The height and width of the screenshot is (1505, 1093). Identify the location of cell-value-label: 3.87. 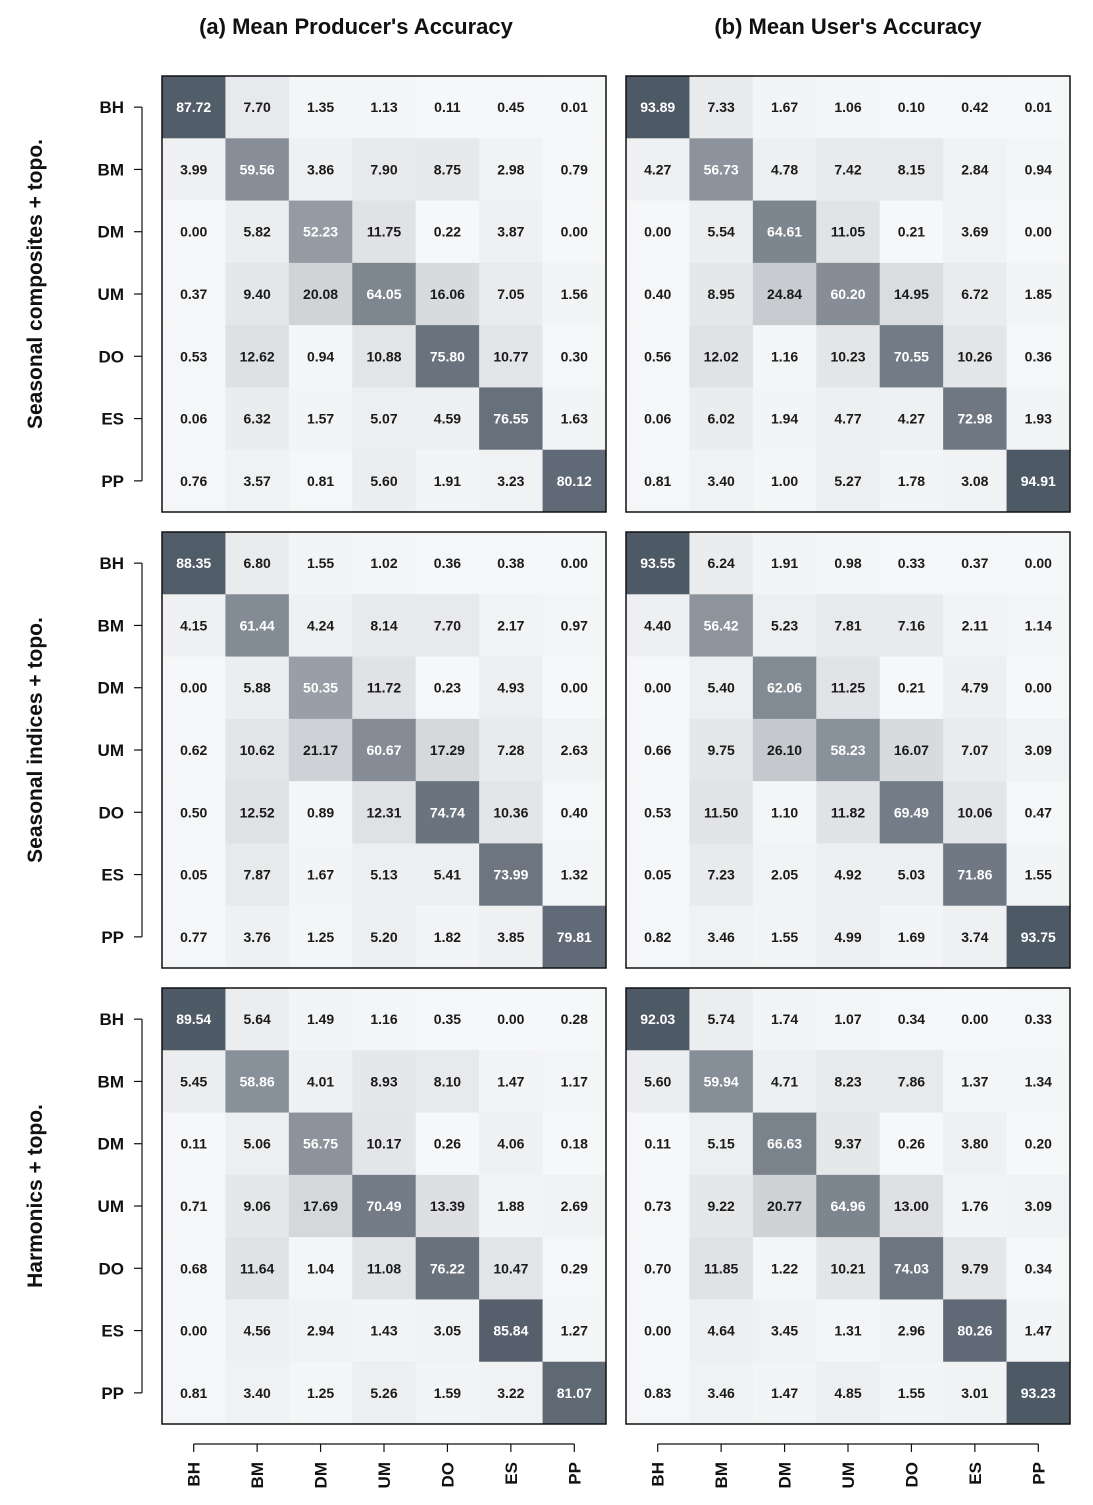
(510, 232).